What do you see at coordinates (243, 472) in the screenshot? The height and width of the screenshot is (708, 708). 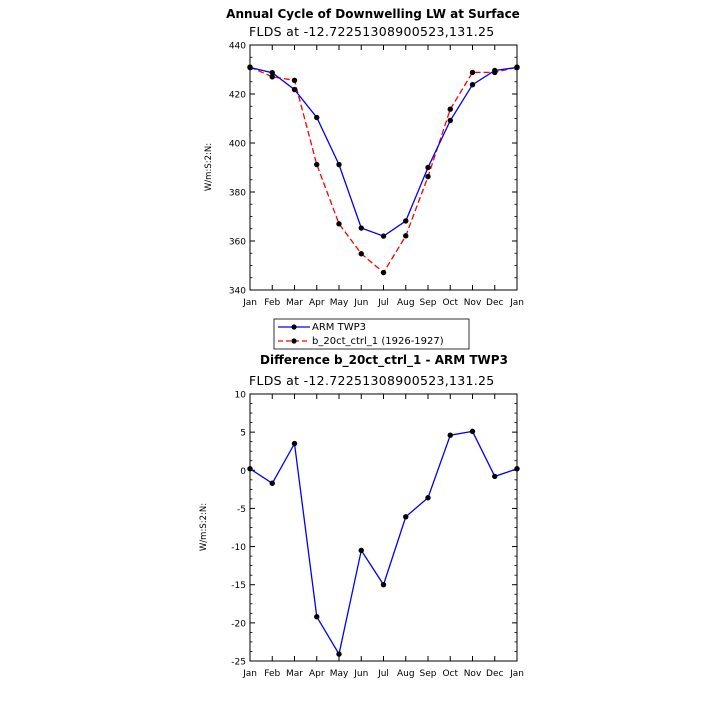 I see `bottom-ytick-label: 0` at bounding box center [243, 472].